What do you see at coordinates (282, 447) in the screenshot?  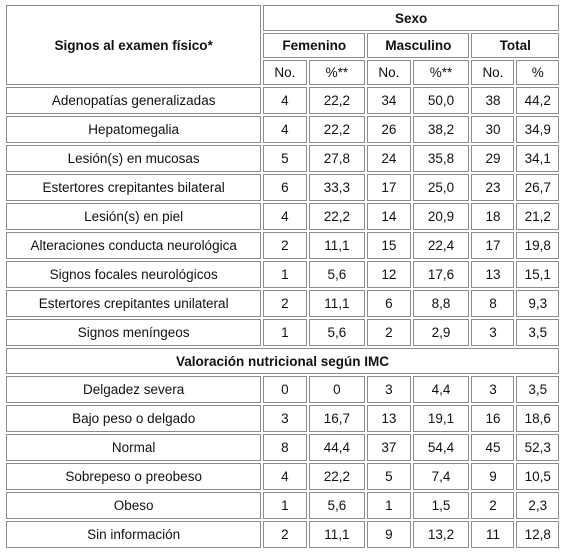 I see `table-row: Normal 8 44,4 37 54,4 45 52,3` at bounding box center [282, 447].